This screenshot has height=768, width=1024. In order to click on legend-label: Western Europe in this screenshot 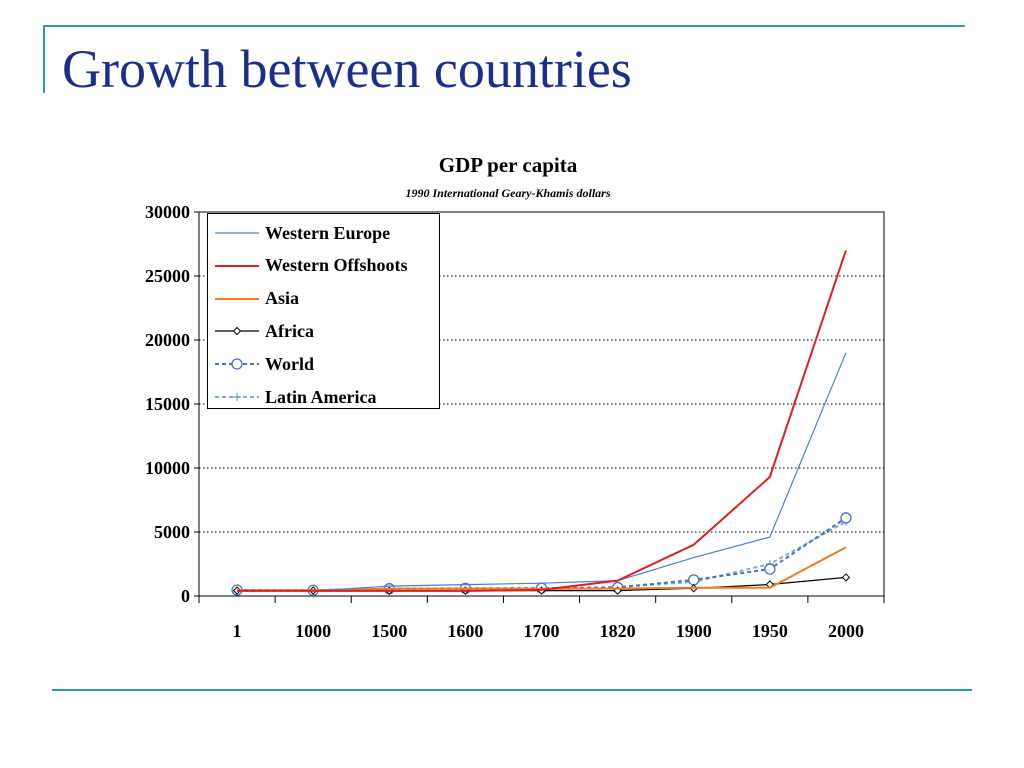, I will do `click(328, 232)`.